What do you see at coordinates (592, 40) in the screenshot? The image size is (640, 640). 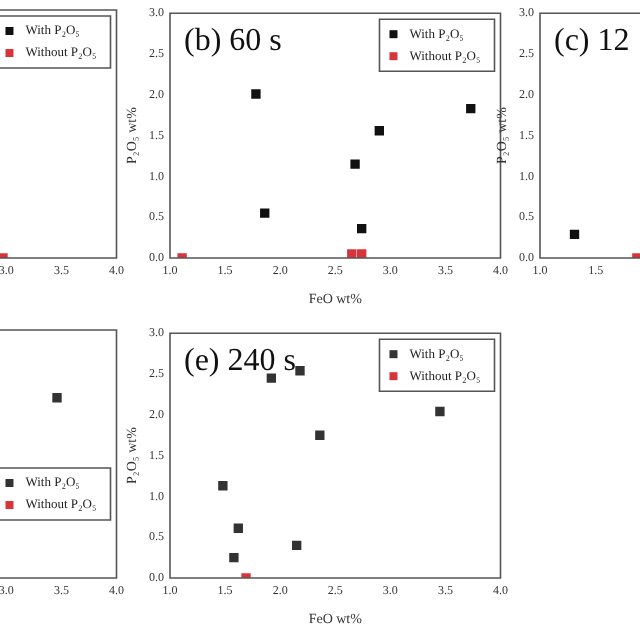 I see `chart-title: (c) 12` at bounding box center [592, 40].